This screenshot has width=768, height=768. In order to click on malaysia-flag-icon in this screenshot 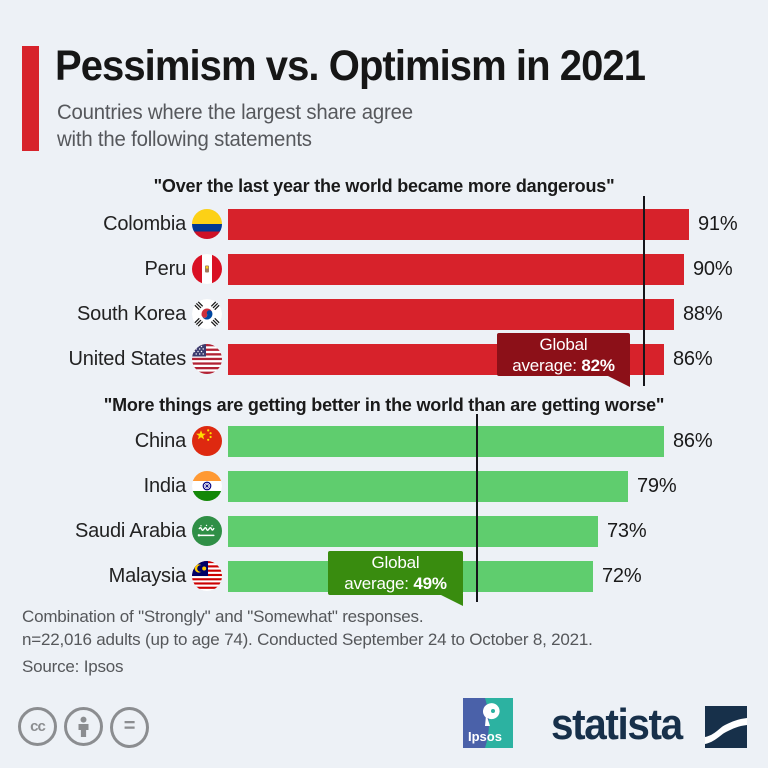, I will do `click(207, 576)`.